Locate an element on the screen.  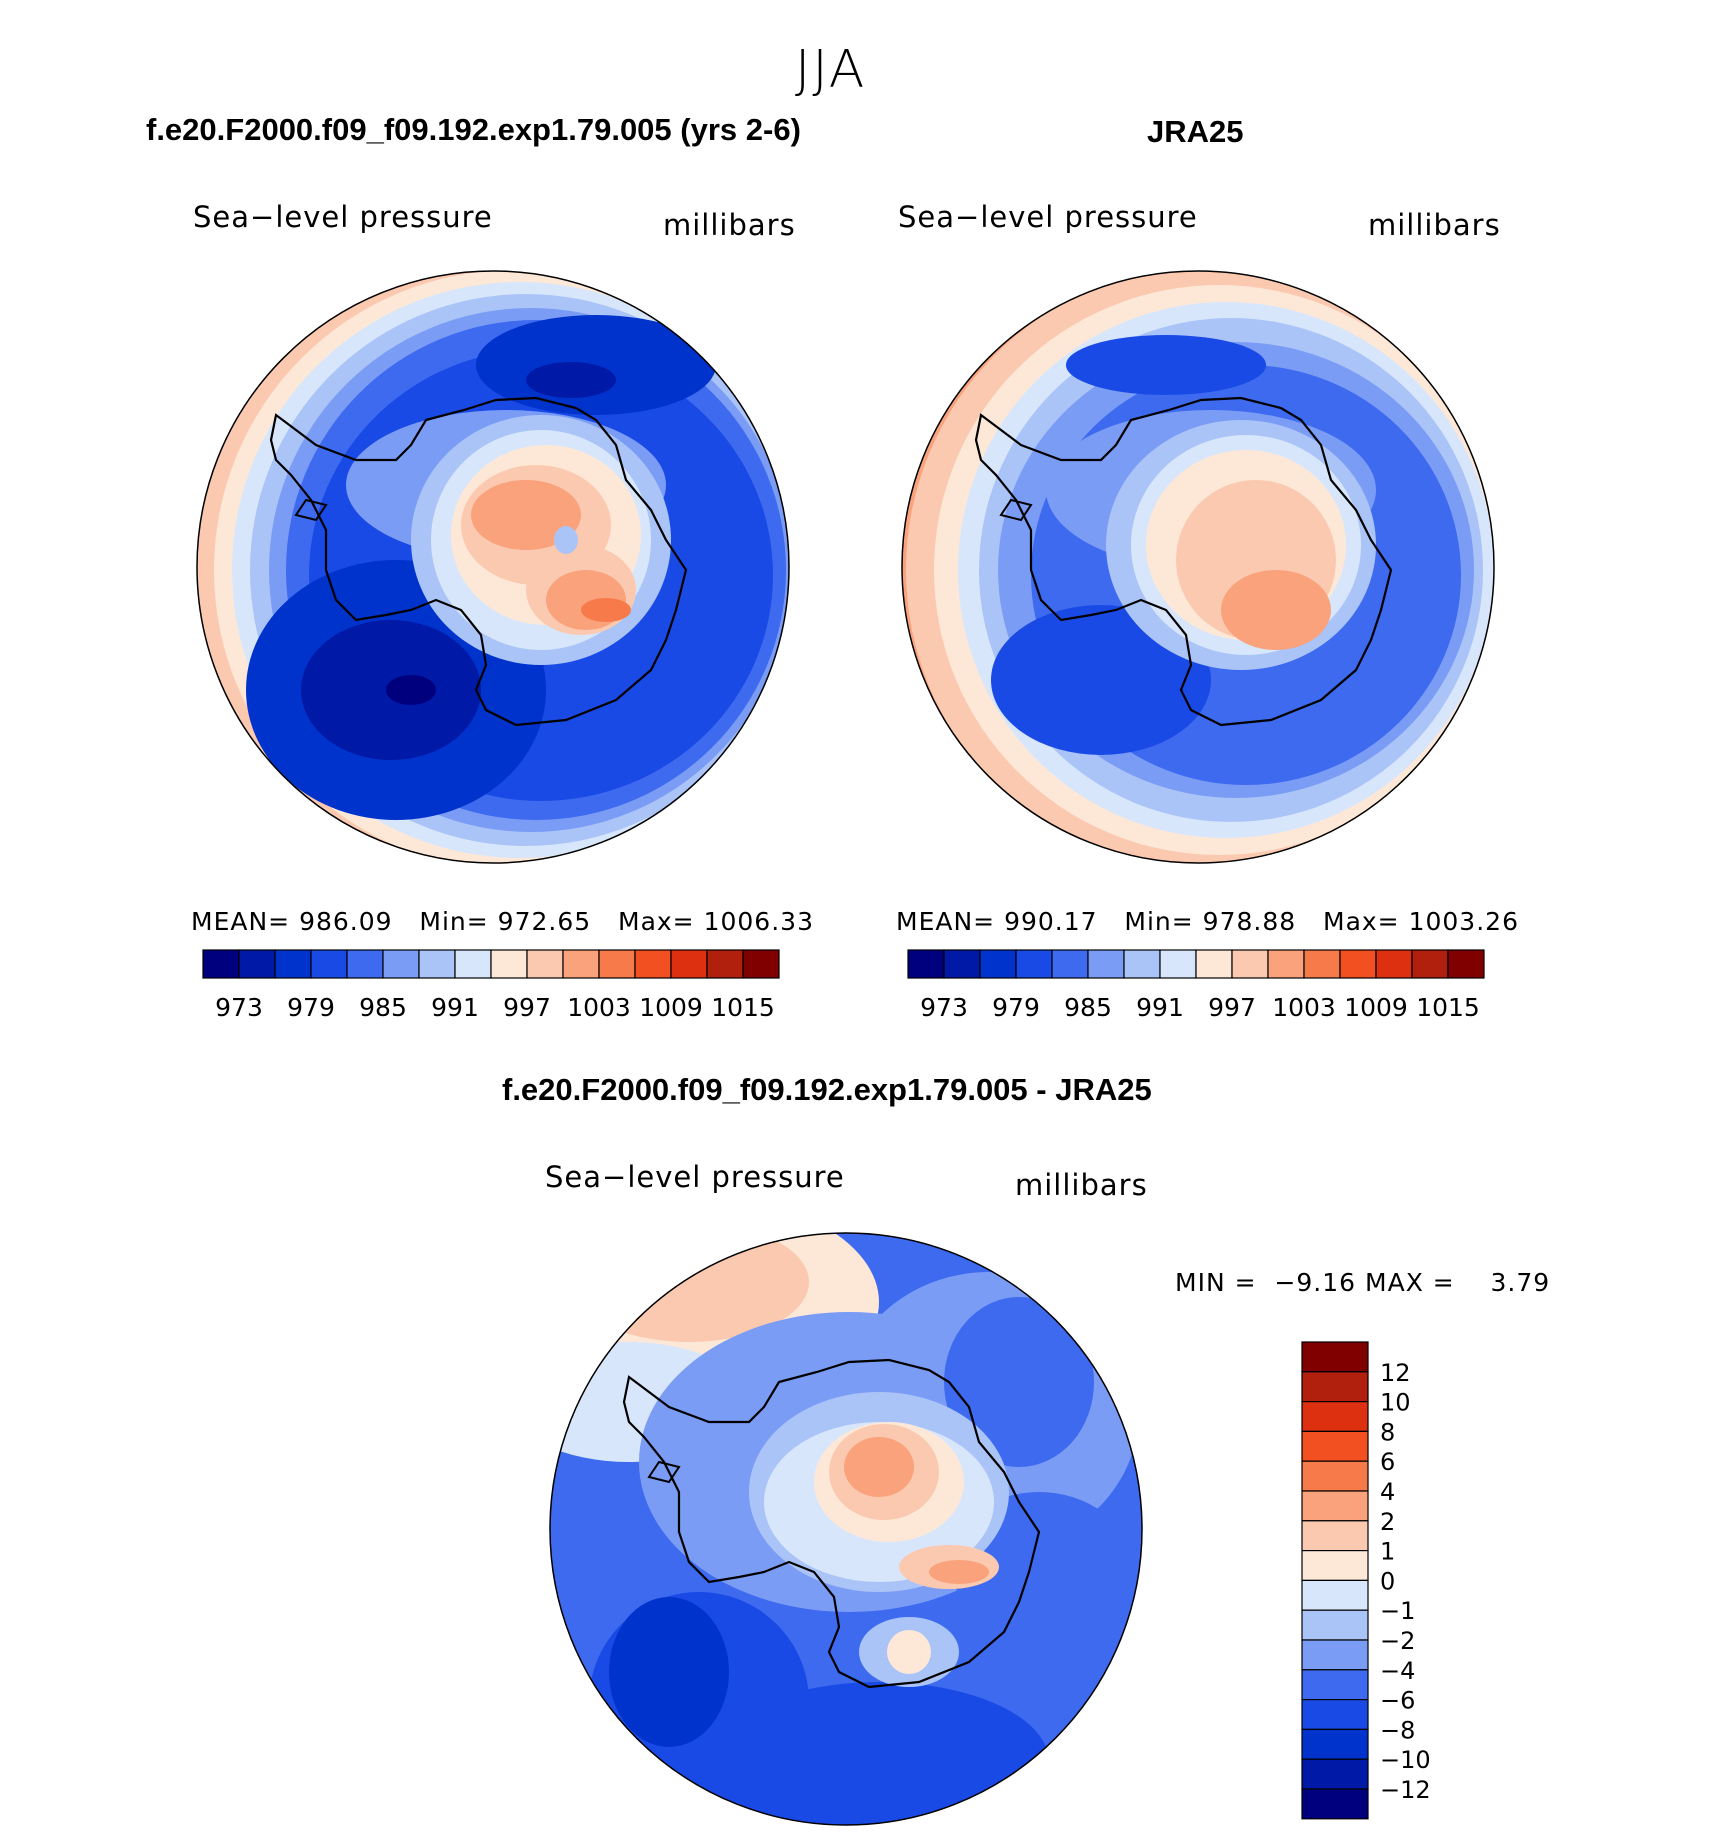
diff-variable-label: Sea−level pressure is located at coordinates (695, 1177).